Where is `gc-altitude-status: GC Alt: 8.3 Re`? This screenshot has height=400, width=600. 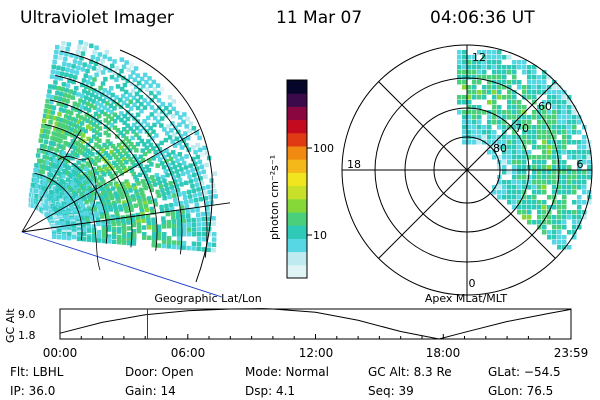 gc-altitude-status: GC Alt: 8.3 Re is located at coordinates (410, 372).